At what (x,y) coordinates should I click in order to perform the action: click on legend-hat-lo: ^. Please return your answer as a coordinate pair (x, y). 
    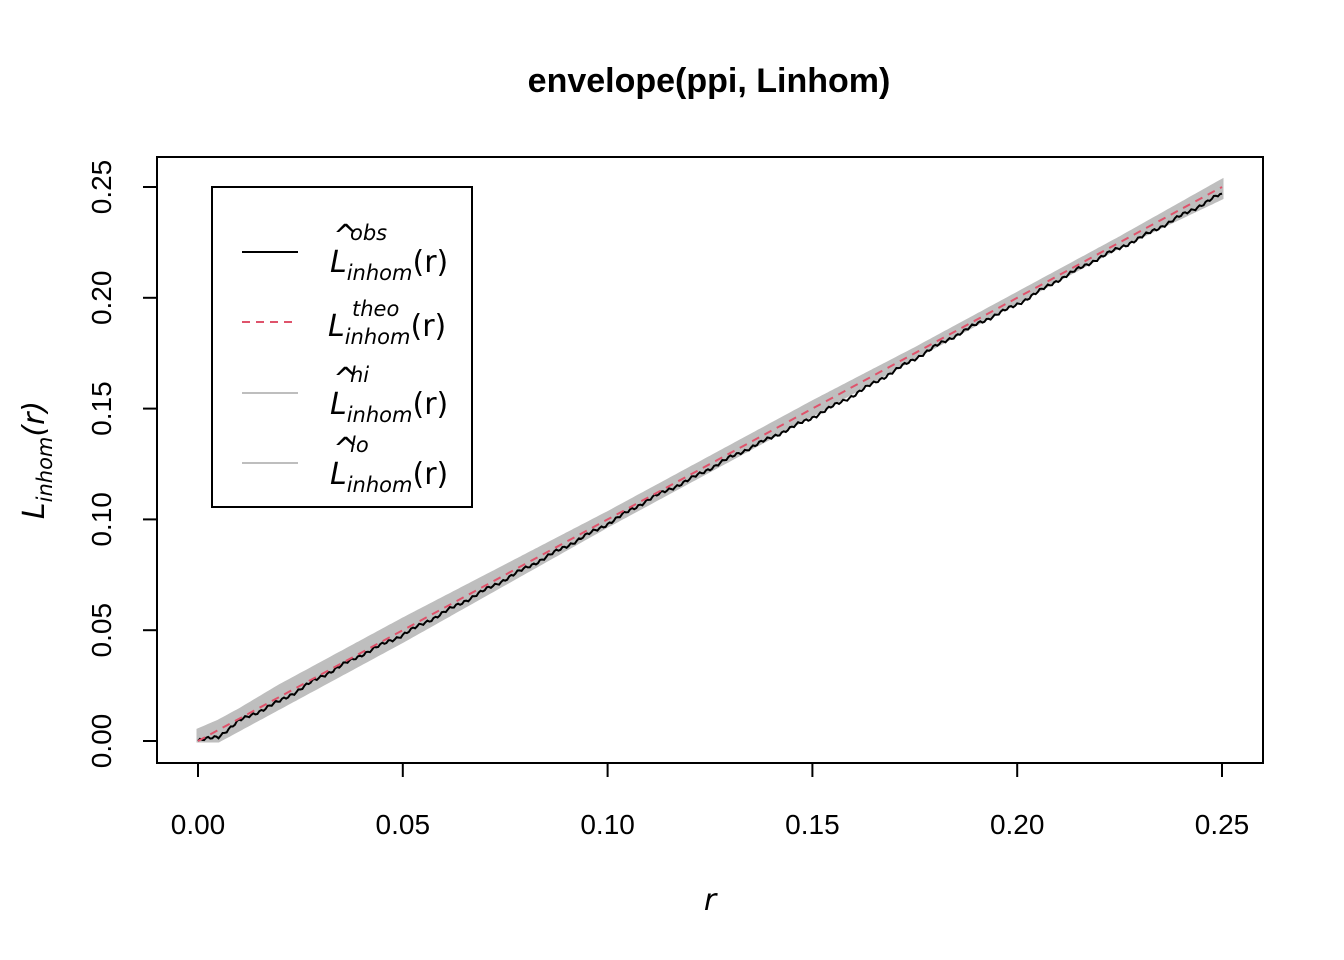
    Looking at the image, I should click on (345, 449).